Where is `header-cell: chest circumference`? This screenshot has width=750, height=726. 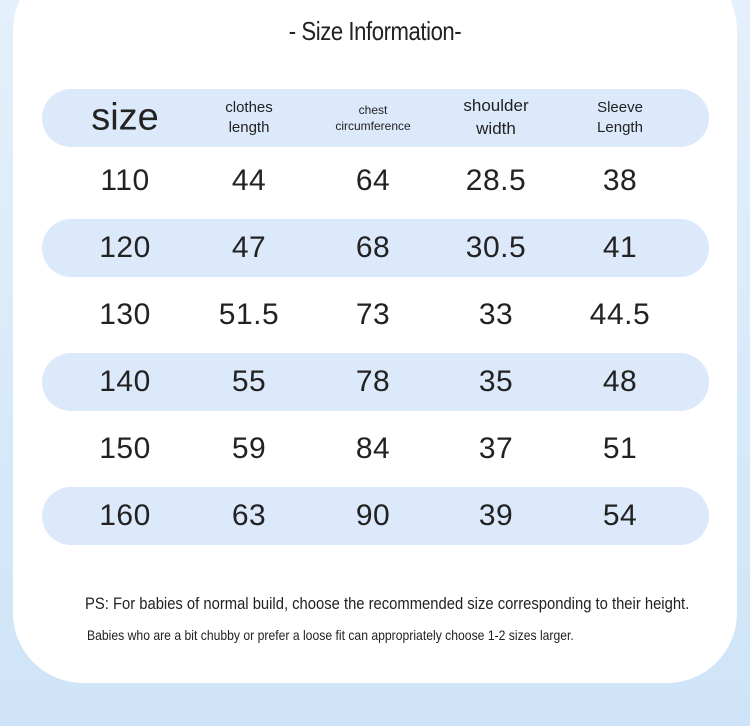 header-cell: chest circumference is located at coordinates (373, 118).